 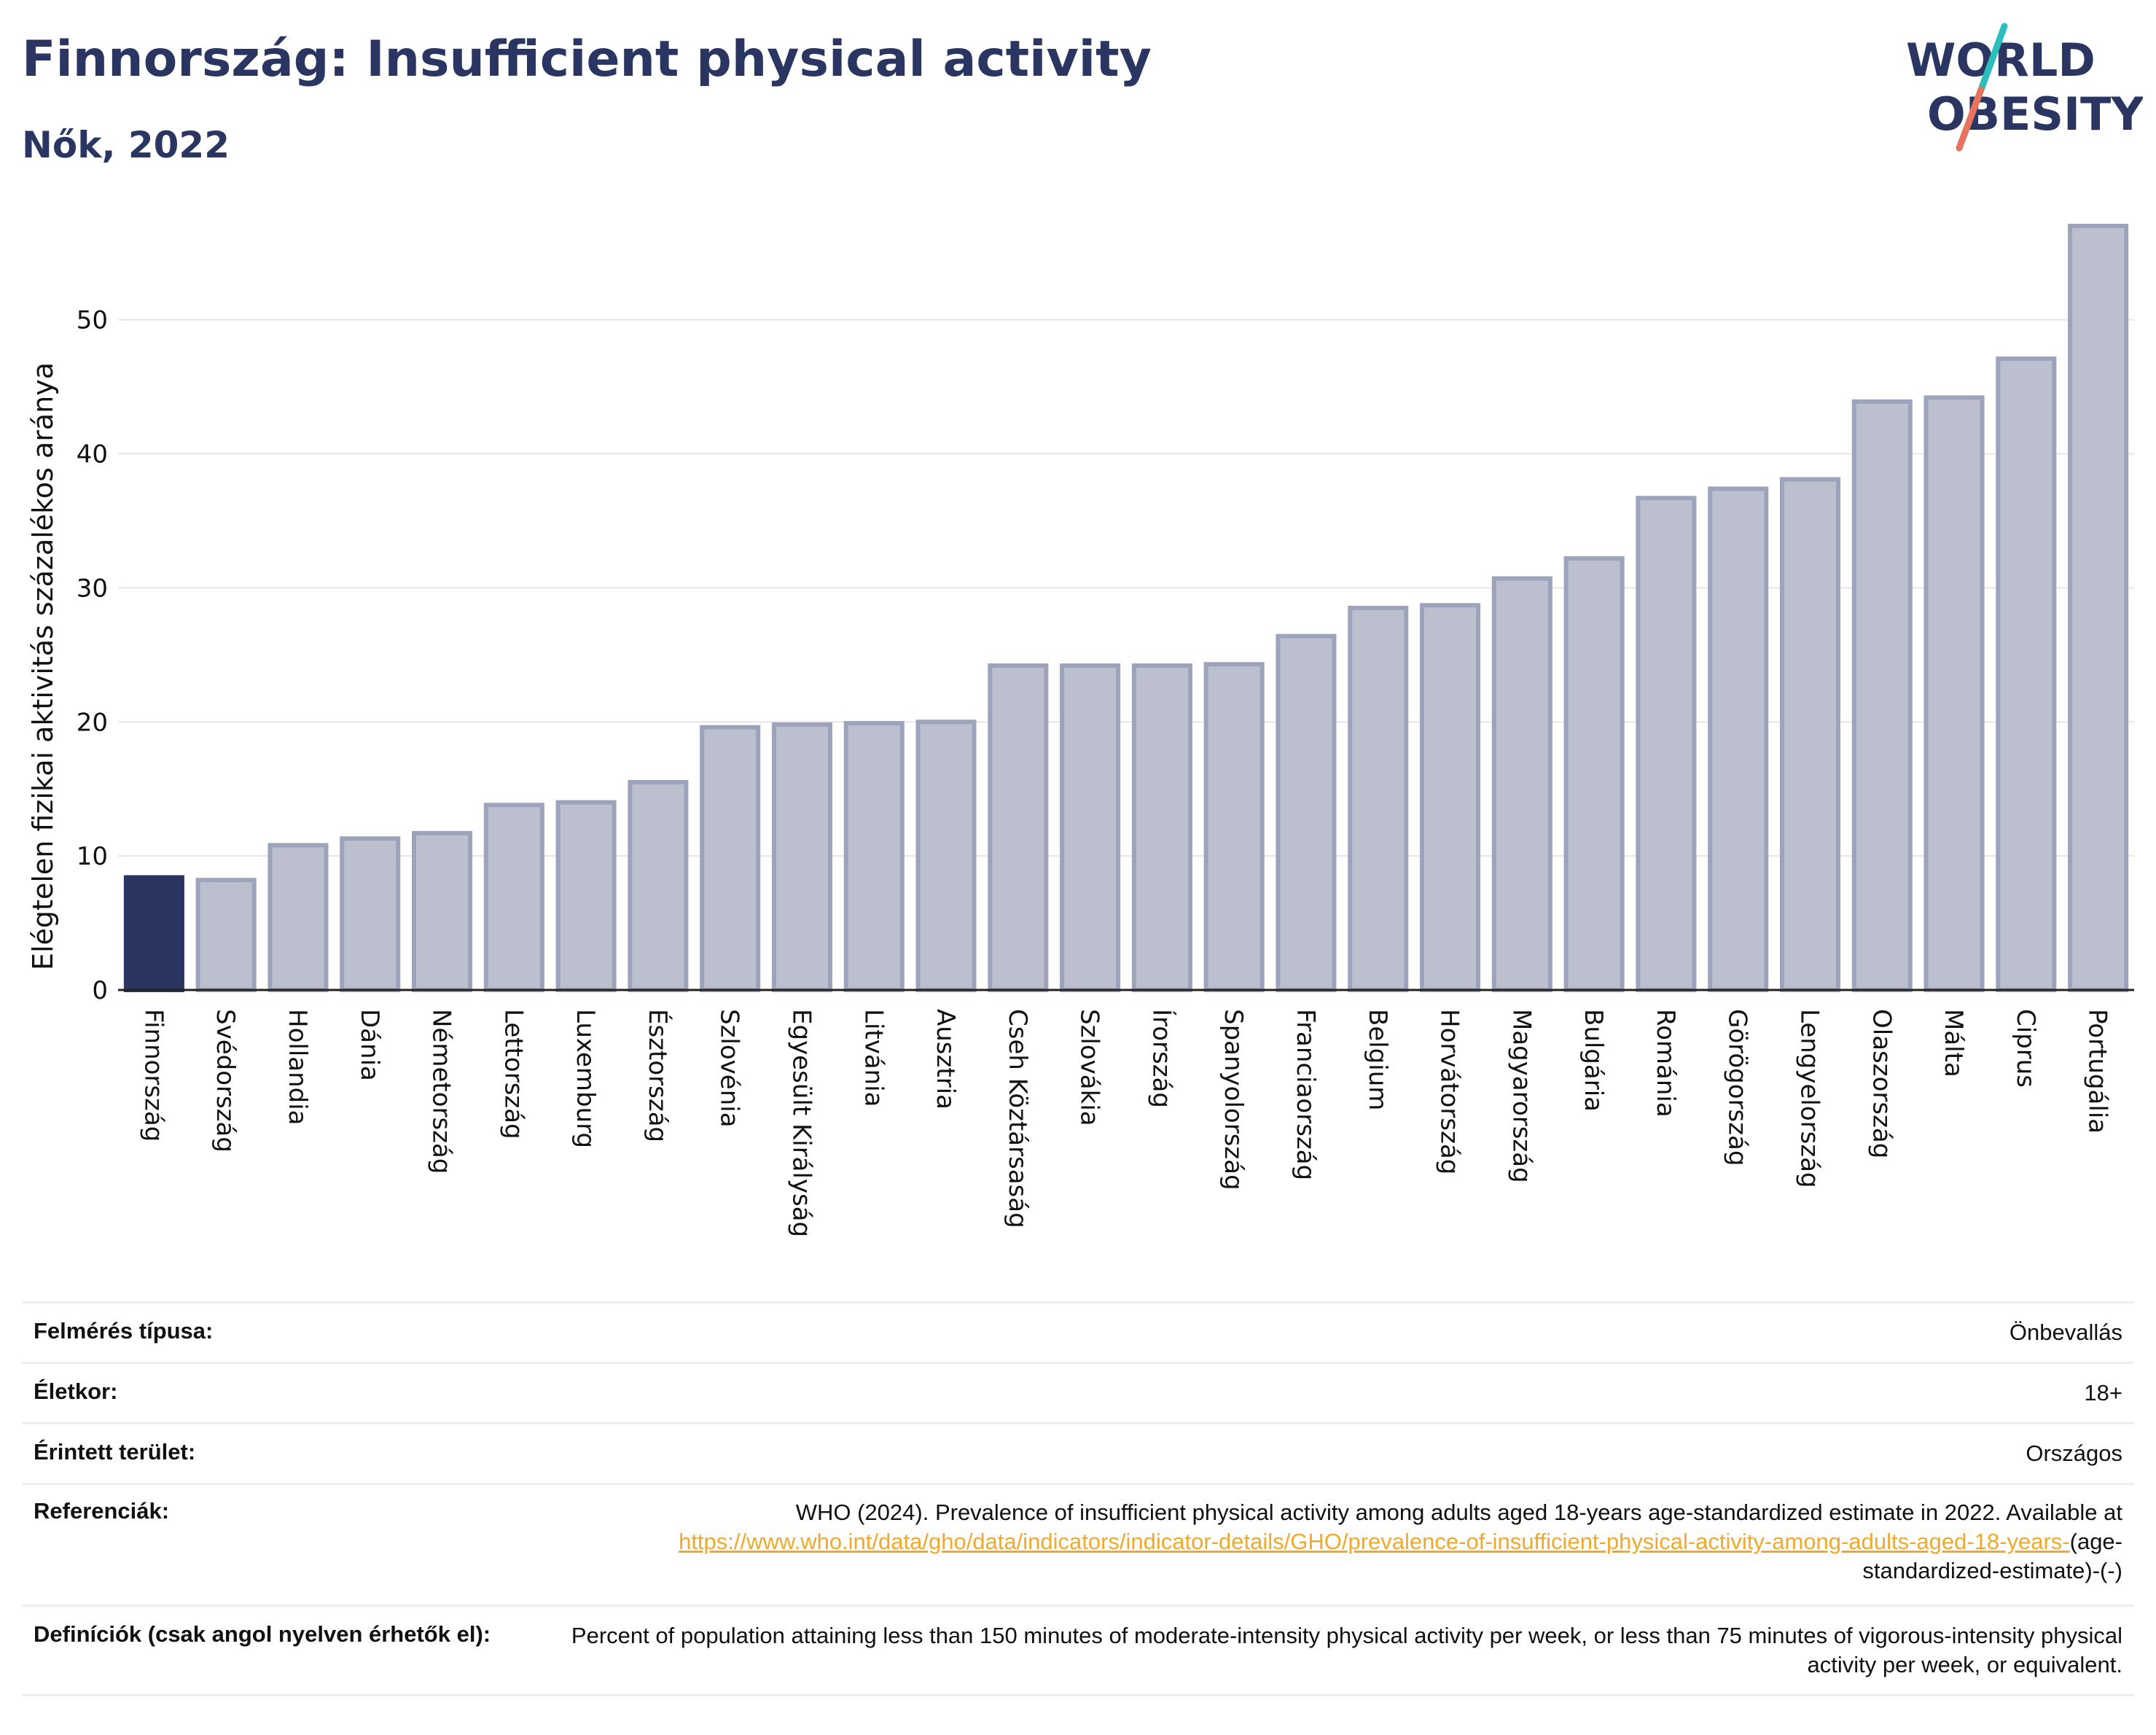 What do you see at coordinates (102, 1511) in the screenshot?
I see `references-label: Referenciák:` at bounding box center [102, 1511].